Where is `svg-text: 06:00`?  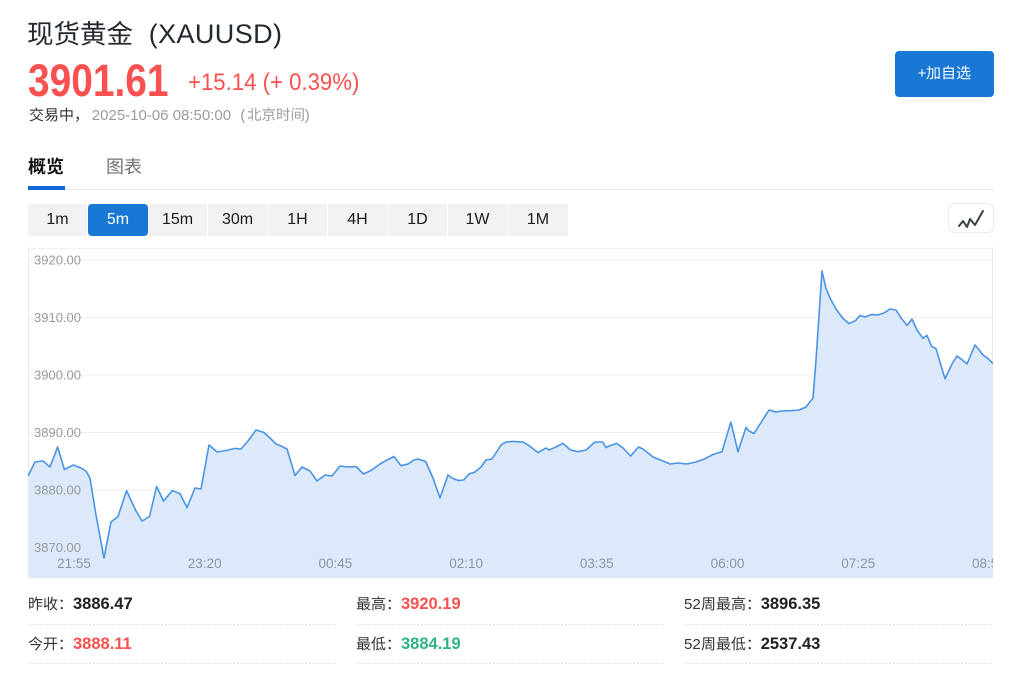 svg-text: 06:00 is located at coordinates (728, 563).